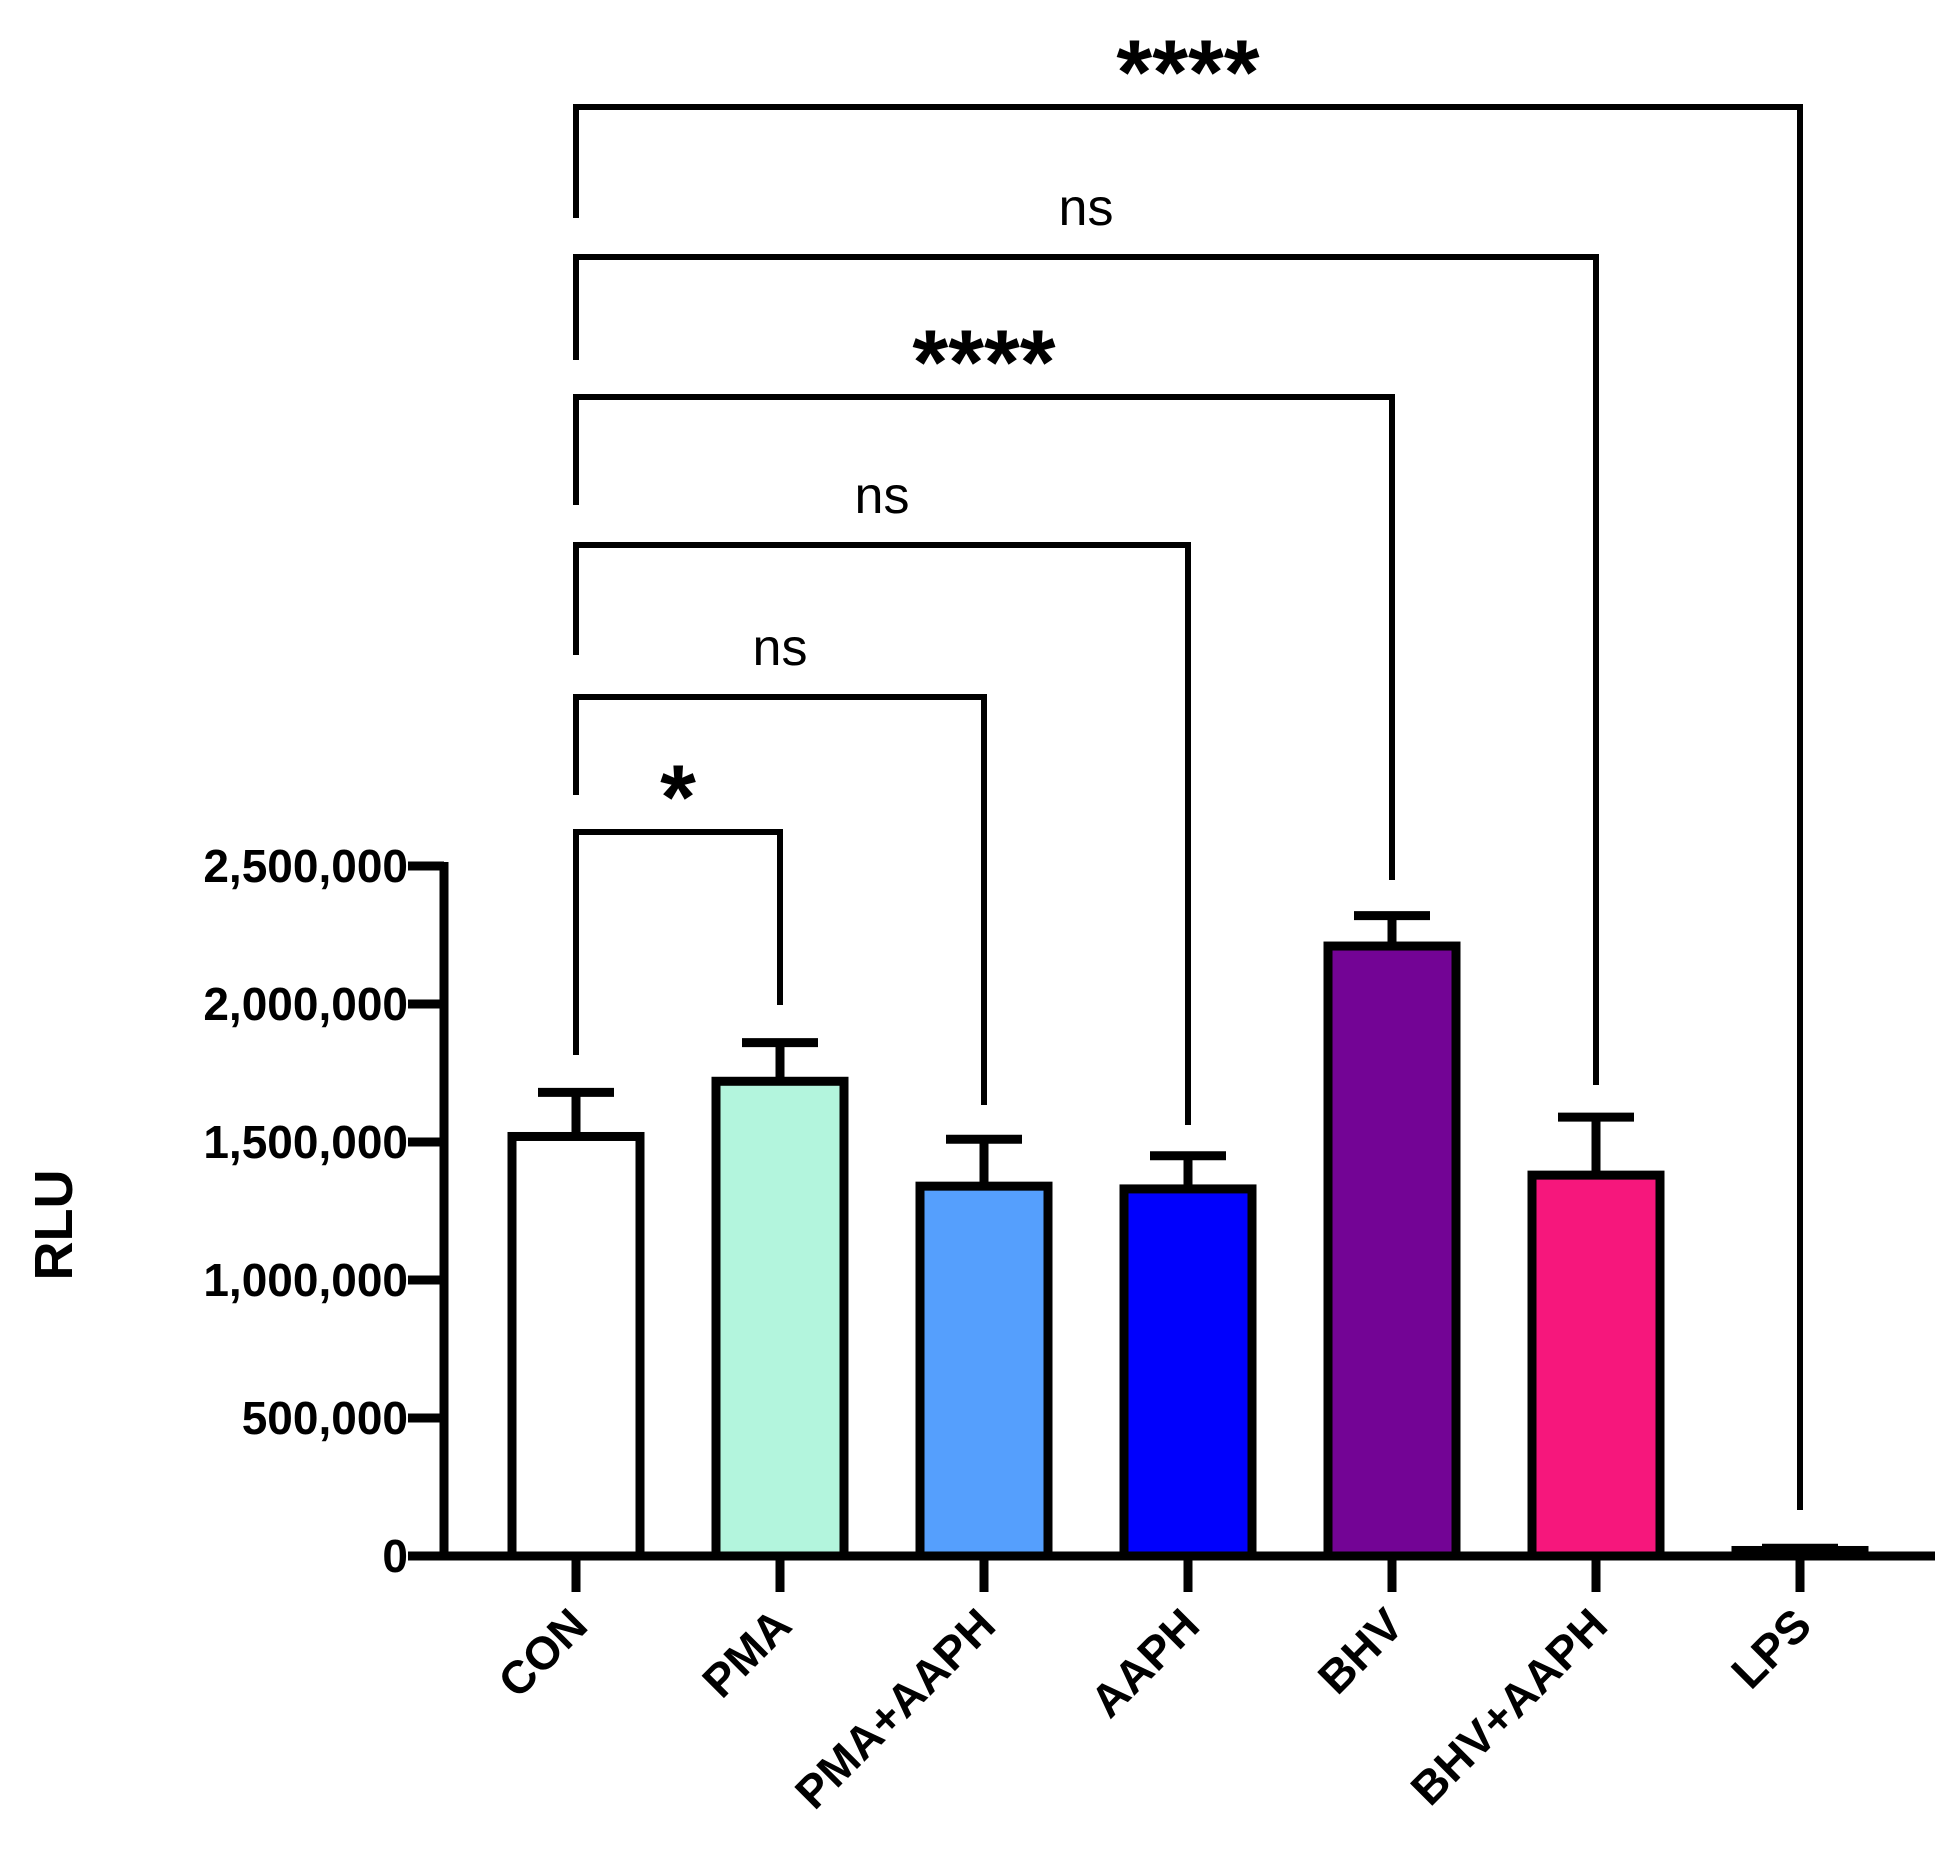  I want to click on y-axis-title: RLU, so click(54, 1225).